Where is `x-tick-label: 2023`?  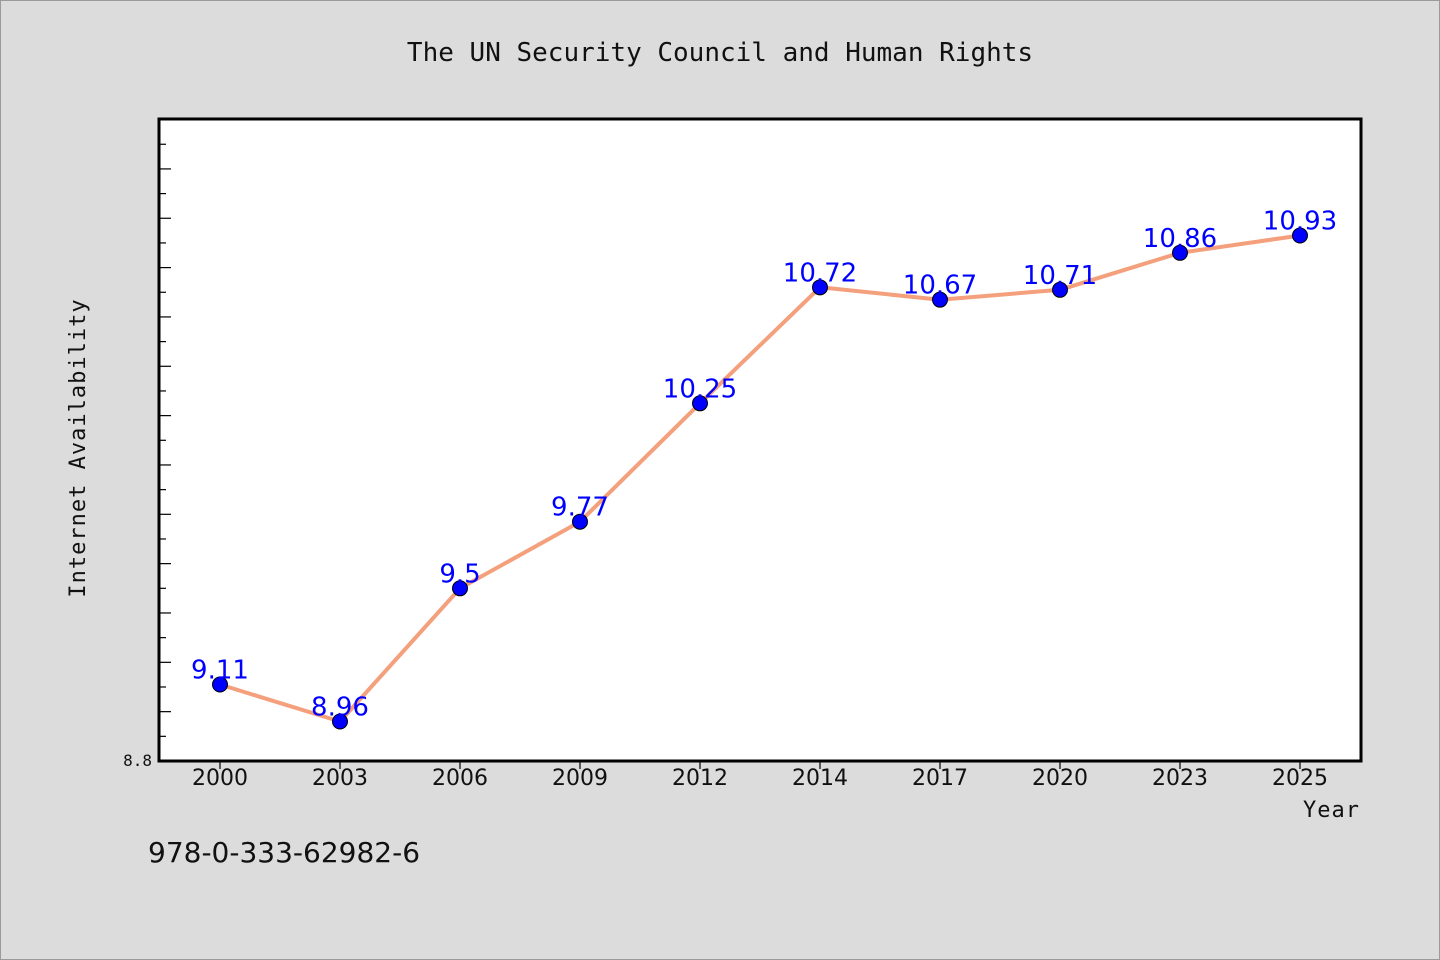
x-tick-label: 2023 is located at coordinates (1180, 778).